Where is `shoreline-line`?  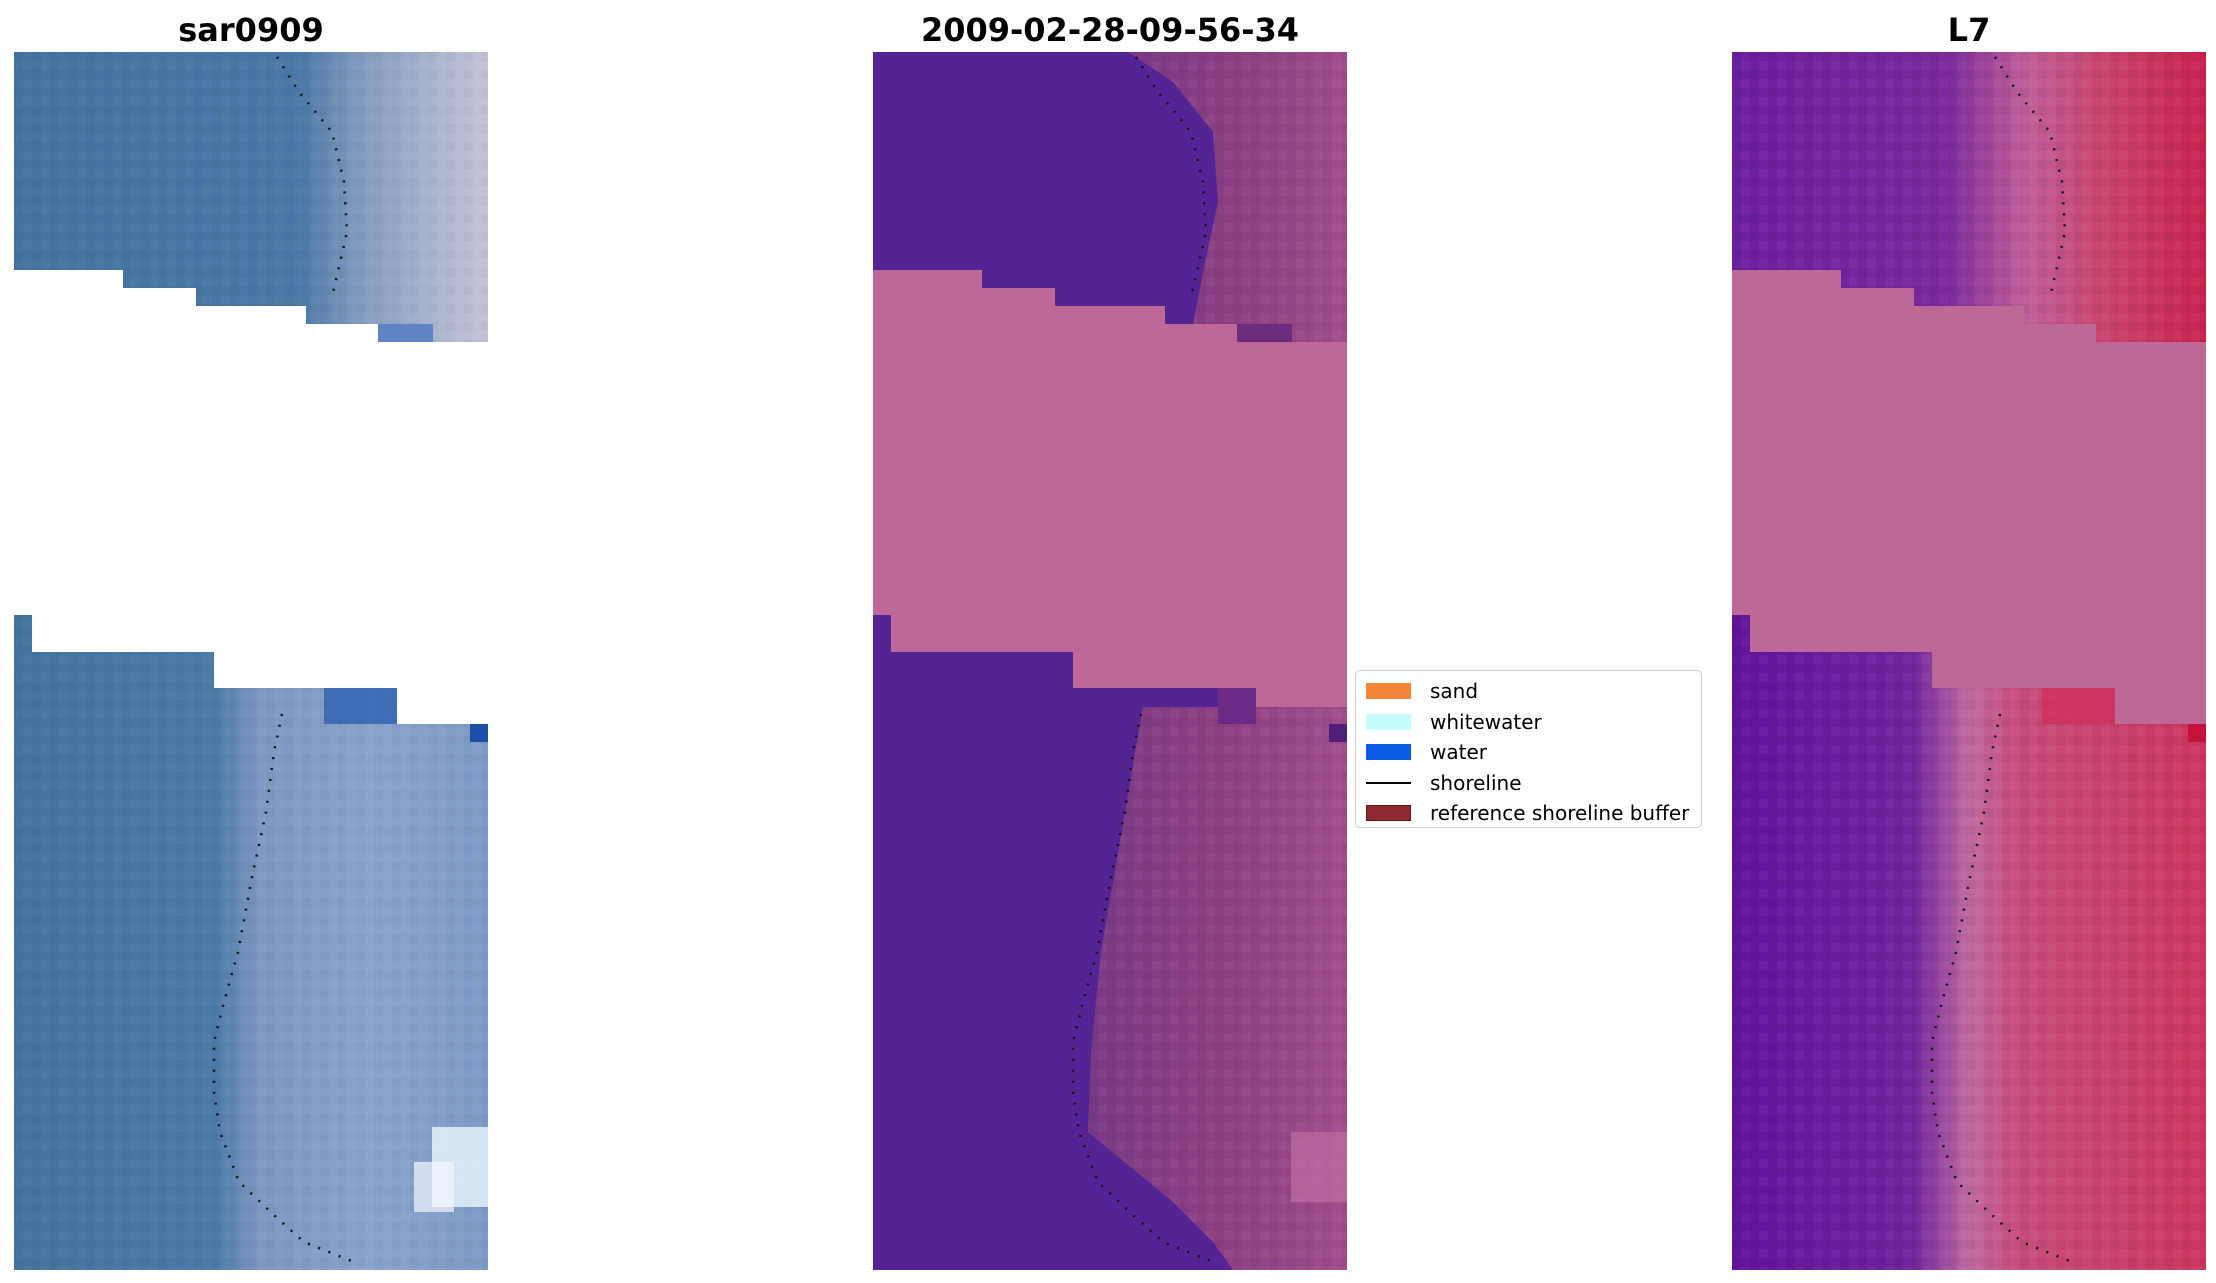 shoreline-line is located at coordinates (312, 177).